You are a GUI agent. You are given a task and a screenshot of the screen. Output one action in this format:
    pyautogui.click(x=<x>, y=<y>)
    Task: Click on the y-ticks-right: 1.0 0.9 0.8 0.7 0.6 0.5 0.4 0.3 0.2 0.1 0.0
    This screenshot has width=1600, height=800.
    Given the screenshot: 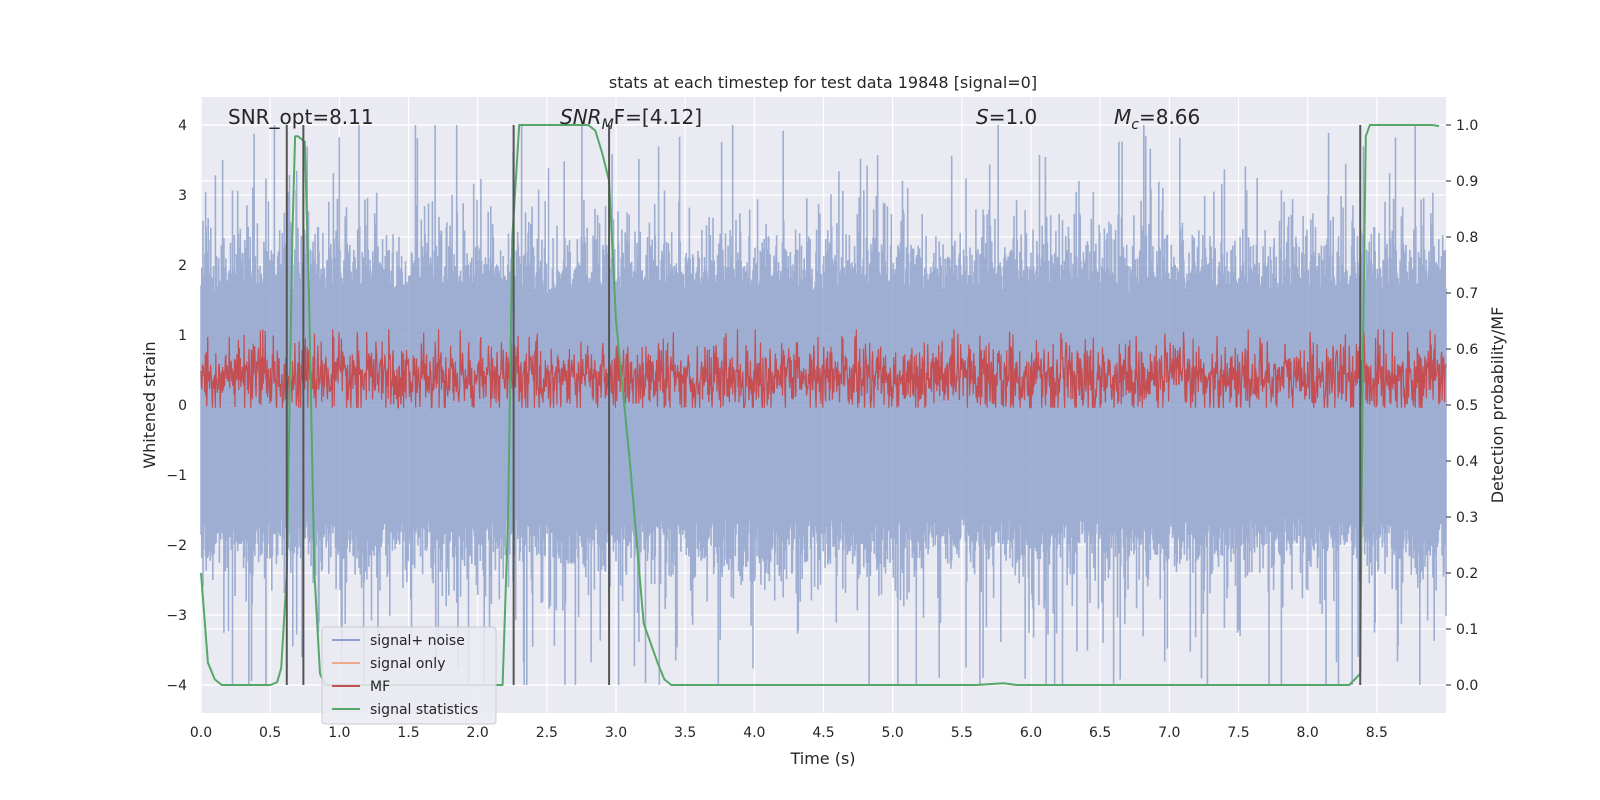 What is the action you would take?
    pyautogui.click(x=1462, y=406)
    